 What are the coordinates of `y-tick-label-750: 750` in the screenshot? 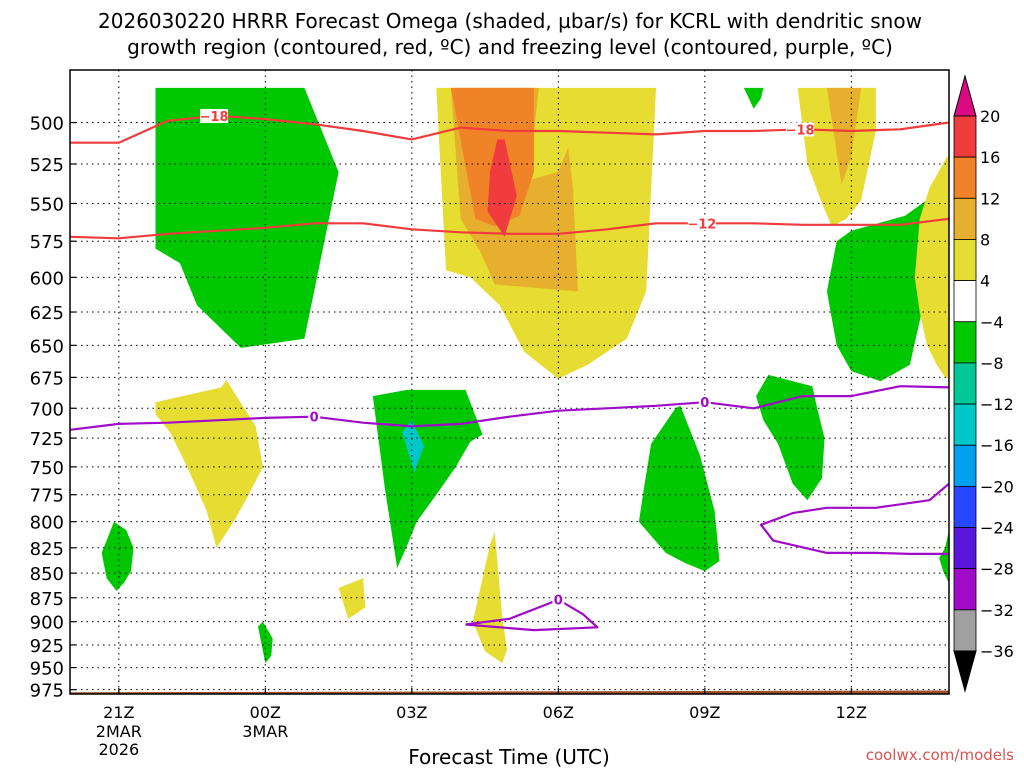 It's located at (47, 468).